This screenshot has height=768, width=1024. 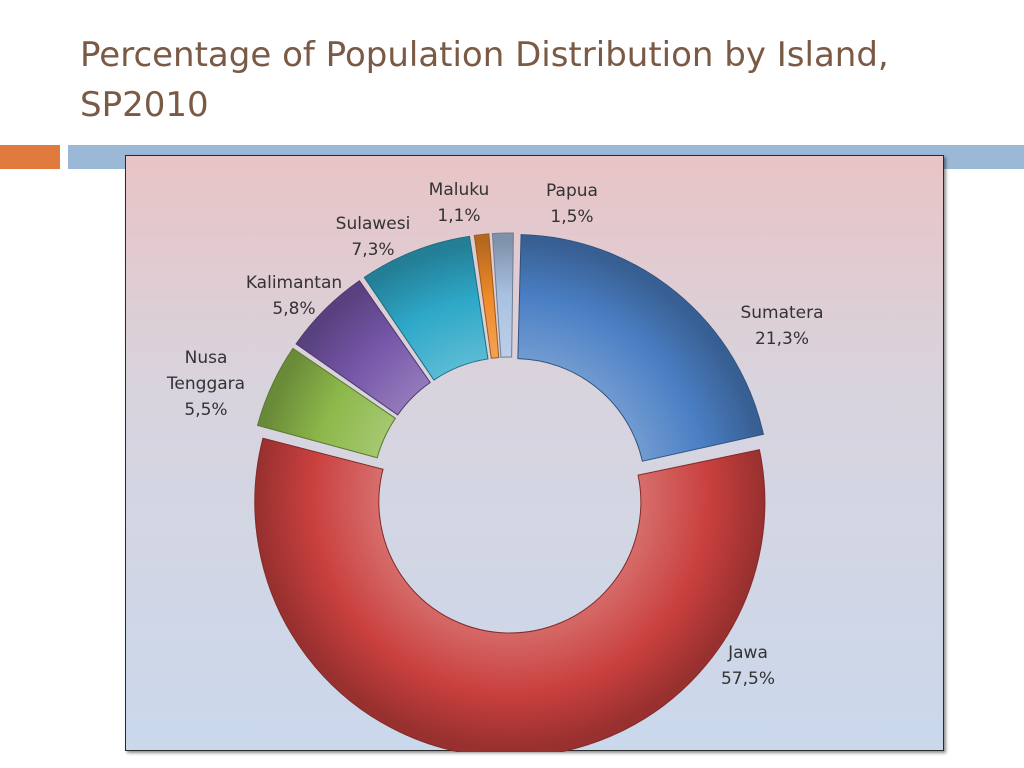 What do you see at coordinates (326, 403) in the screenshot?
I see `slice-nusa-tenggara` at bounding box center [326, 403].